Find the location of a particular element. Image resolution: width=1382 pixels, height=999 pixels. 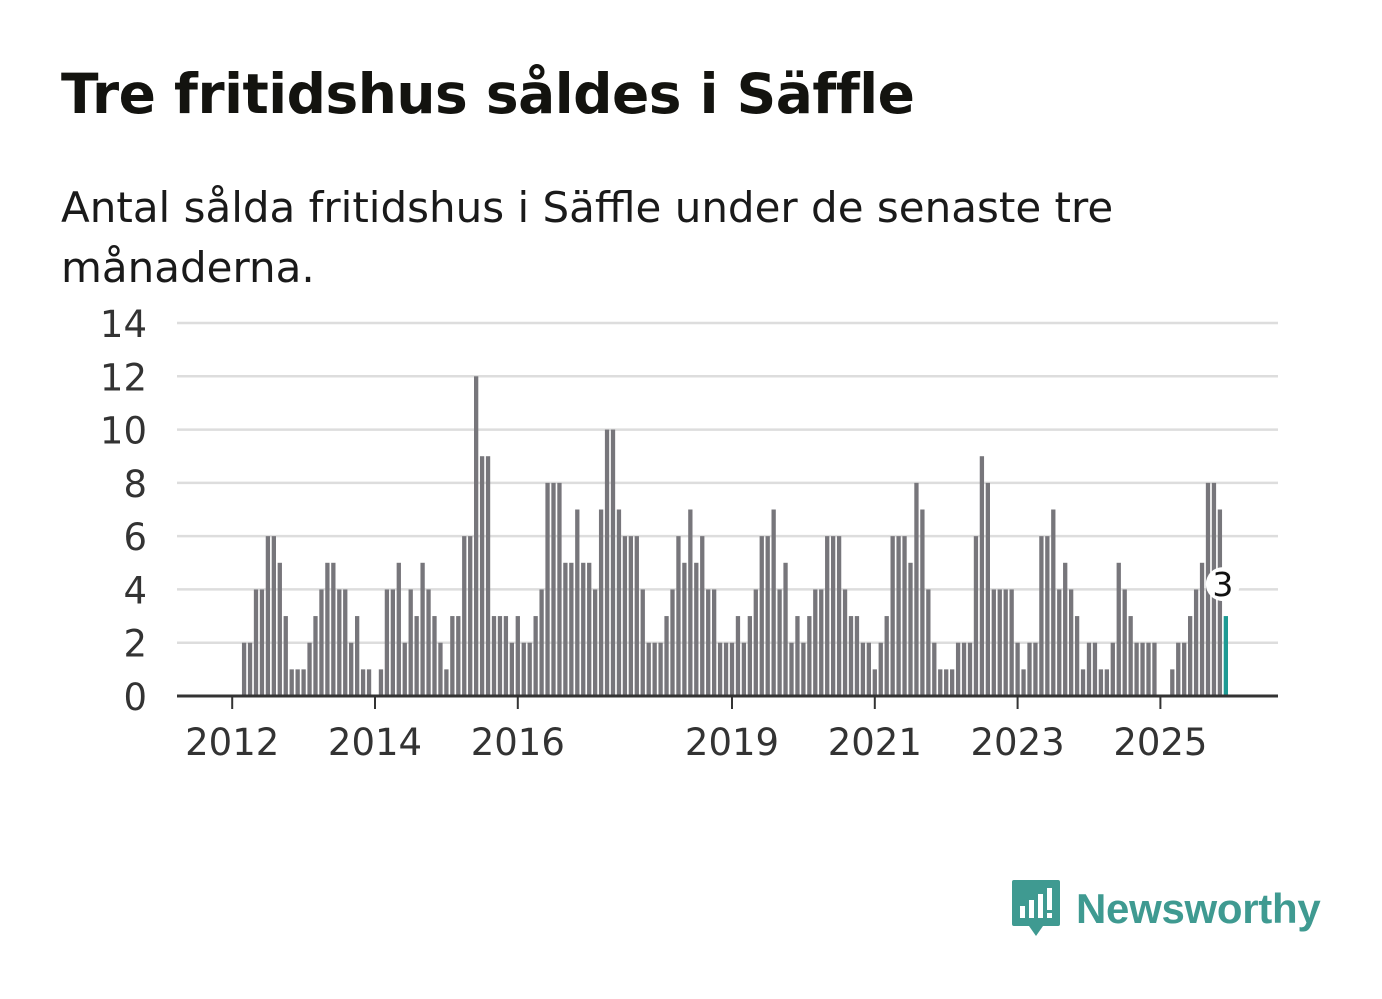

y-tick-label: 10 is located at coordinates (123, 431).